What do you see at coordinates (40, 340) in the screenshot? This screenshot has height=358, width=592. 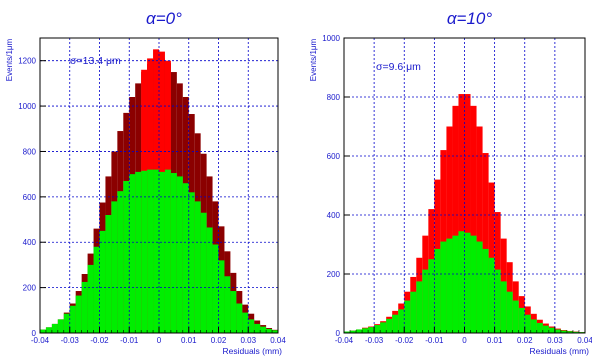 I see `x-tick-label: -0.04` at bounding box center [40, 340].